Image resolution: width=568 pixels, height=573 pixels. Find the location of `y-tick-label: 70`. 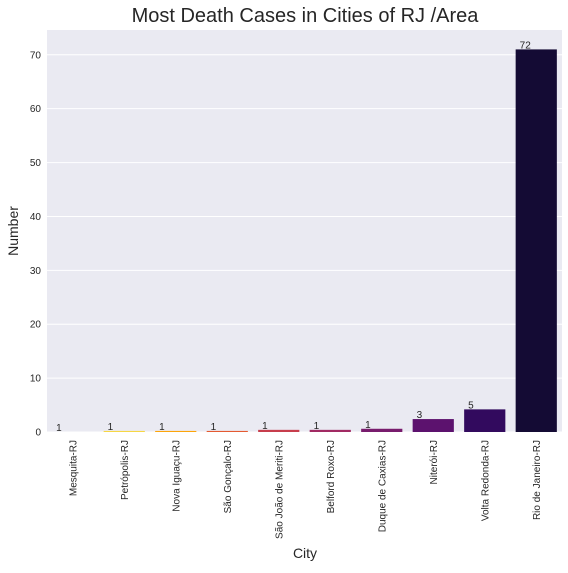

y-tick-label: 70 is located at coordinates (36, 55).